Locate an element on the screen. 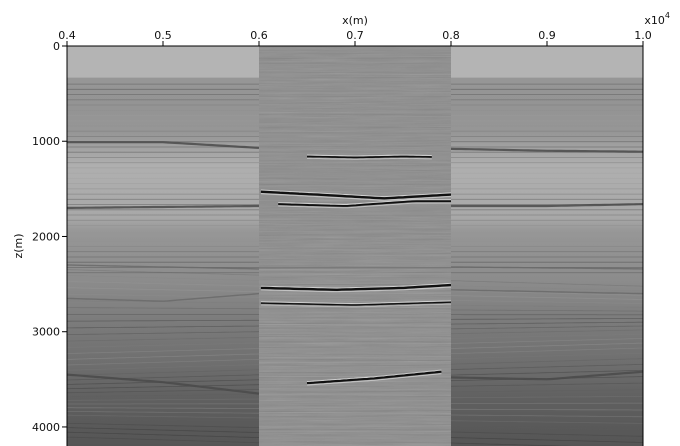 The width and height of the screenshot is (680, 446). x-axis-label: x(m) is located at coordinates (355, 20).